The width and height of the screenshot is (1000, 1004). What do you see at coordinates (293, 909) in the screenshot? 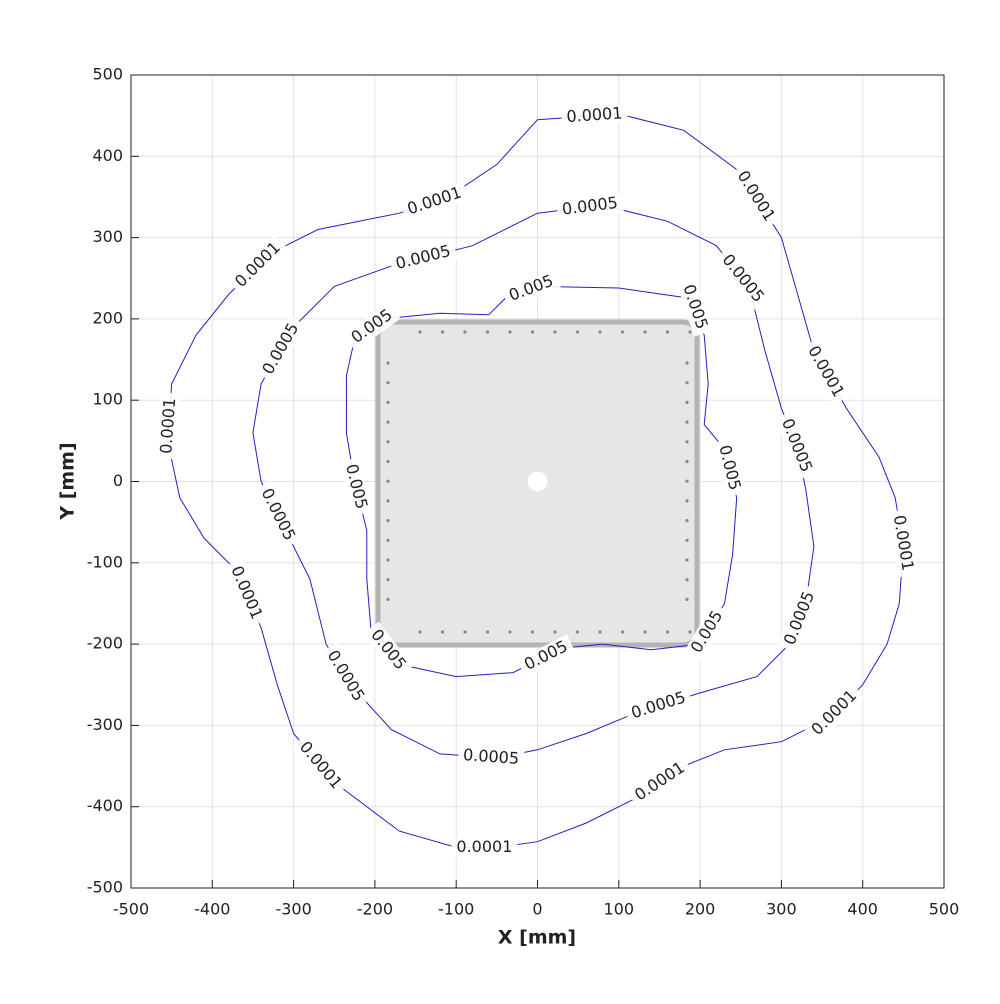
I see `x-tick-label: -300` at bounding box center [293, 909].